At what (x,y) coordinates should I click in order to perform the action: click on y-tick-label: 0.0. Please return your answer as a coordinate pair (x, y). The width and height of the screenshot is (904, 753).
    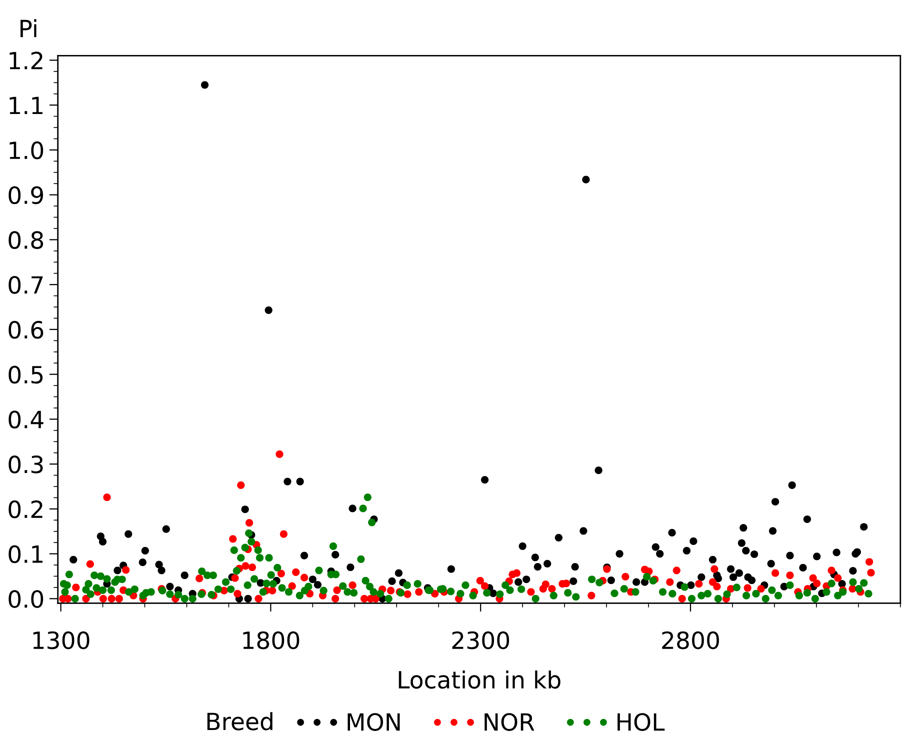
    Looking at the image, I should click on (26, 599).